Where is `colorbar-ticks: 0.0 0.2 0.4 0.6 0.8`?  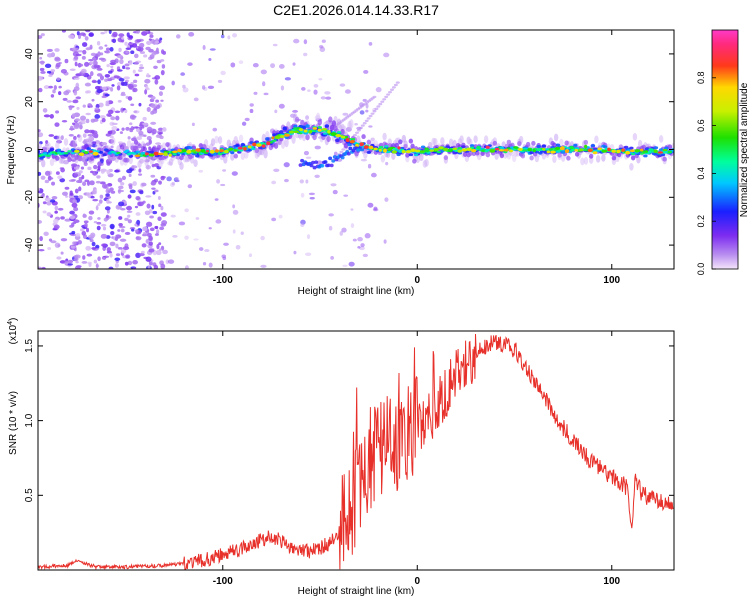 colorbar-ticks: 0.0 0.2 0.4 0.6 0.8 is located at coordinates (706, 173).